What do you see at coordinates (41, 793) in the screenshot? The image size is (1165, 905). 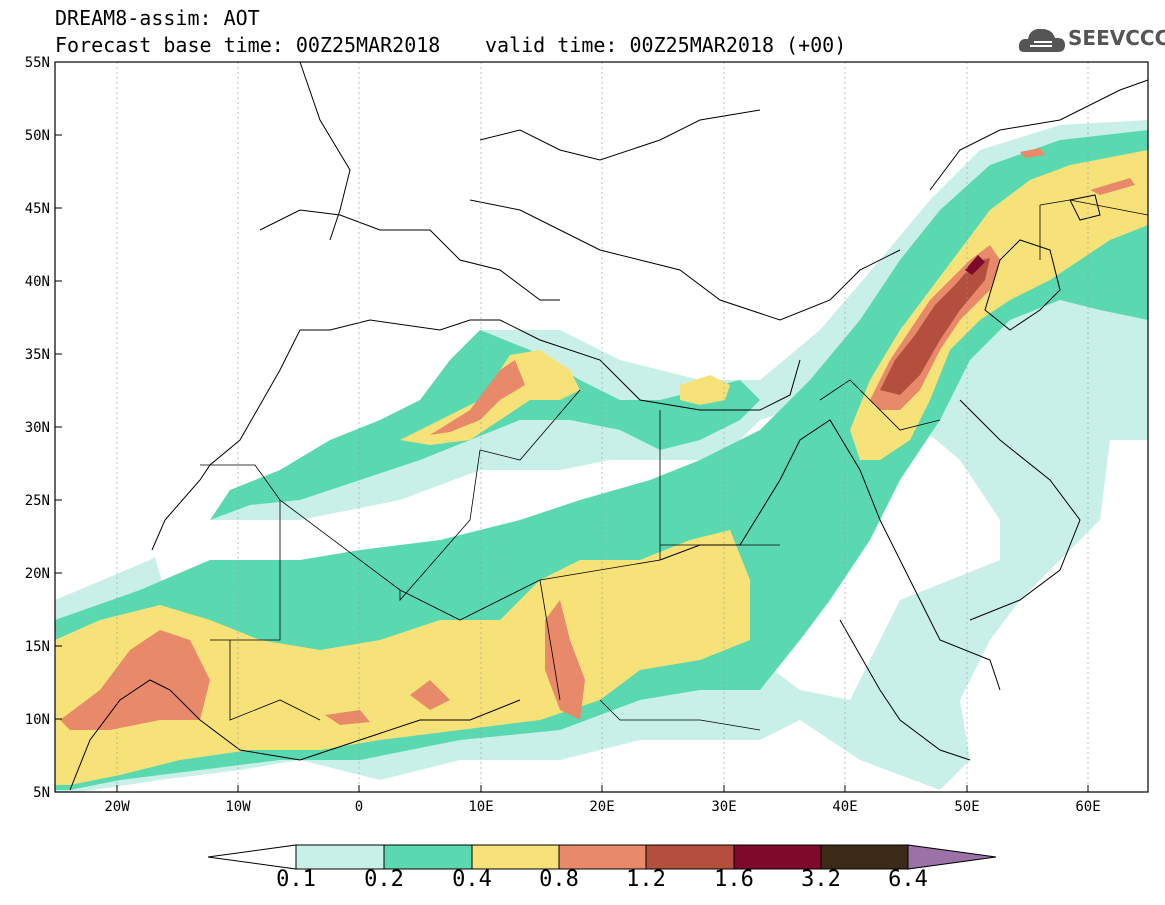 I see `lat-label: 5N` at bounding box center [41, 793].